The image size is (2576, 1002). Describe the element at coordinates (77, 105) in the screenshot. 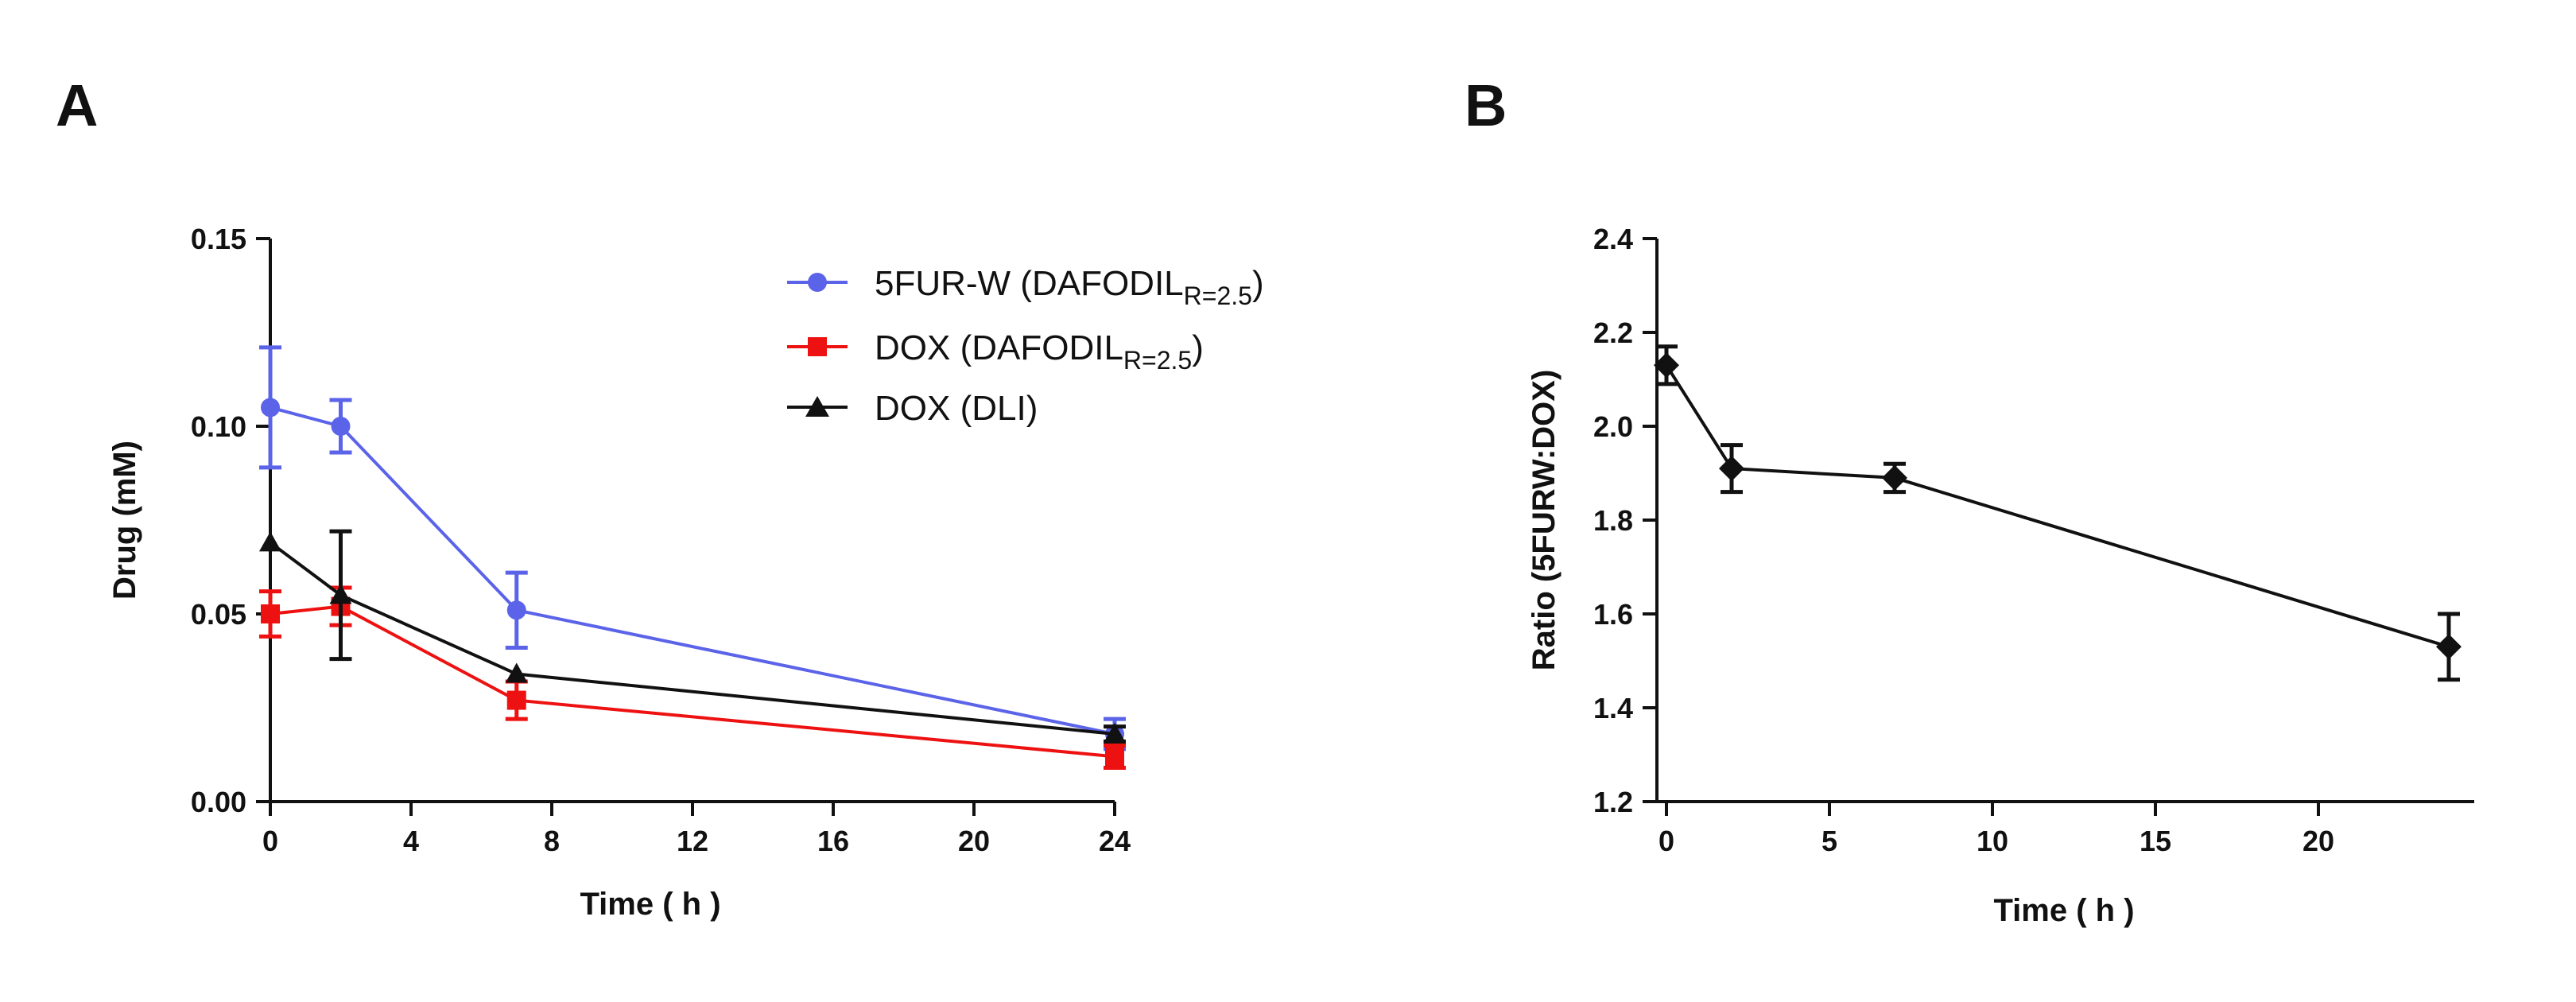

I see `panel-a-letter: A` at that location.